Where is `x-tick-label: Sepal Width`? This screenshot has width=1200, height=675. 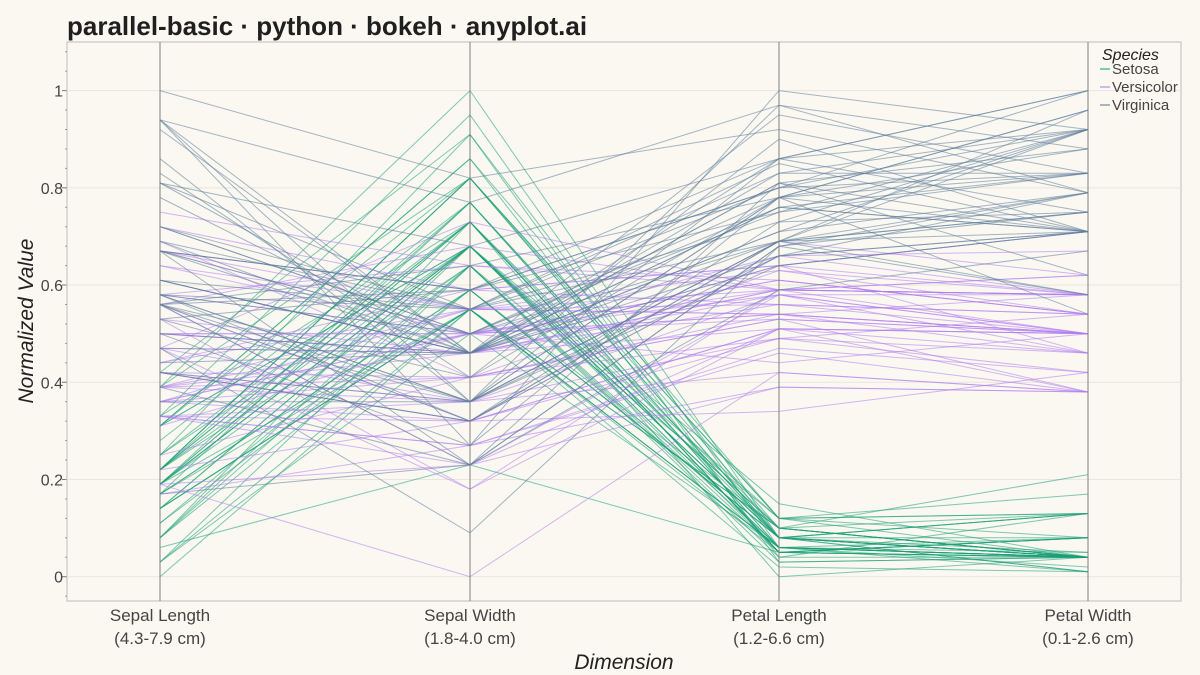
x-tick-label: Sepal Width is located at coordinates (470, 615).